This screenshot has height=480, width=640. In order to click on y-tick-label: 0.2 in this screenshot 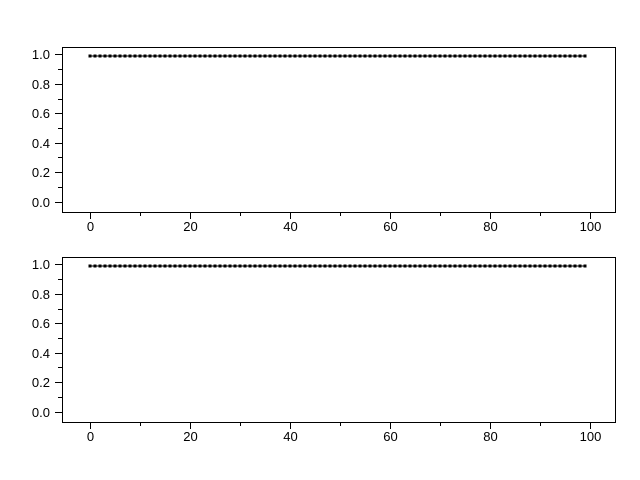, I will do `click(41, 172)`.